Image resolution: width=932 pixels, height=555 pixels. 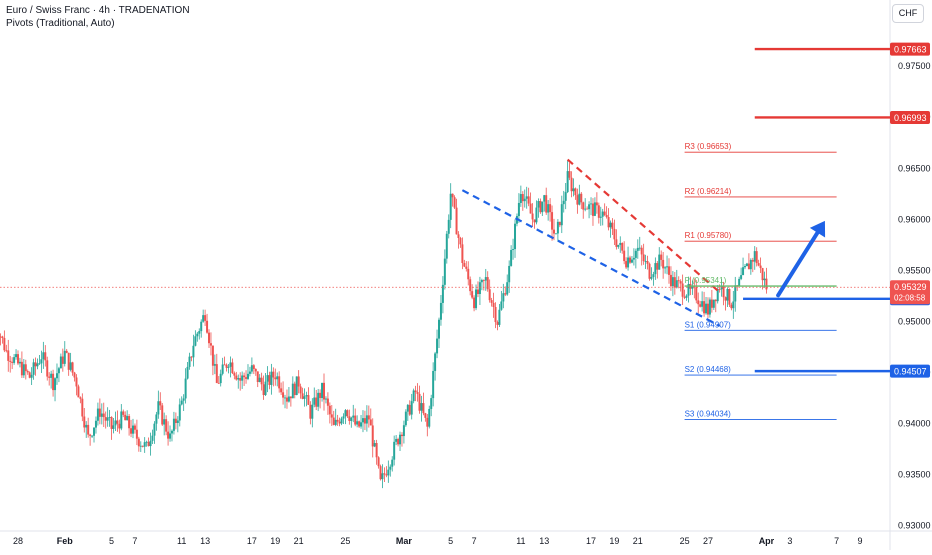 What do you see at coordinates (708, 146) in the screenshot?
I see `pivot-label: R3 (0.96653)` at bounding box center [708, 146].